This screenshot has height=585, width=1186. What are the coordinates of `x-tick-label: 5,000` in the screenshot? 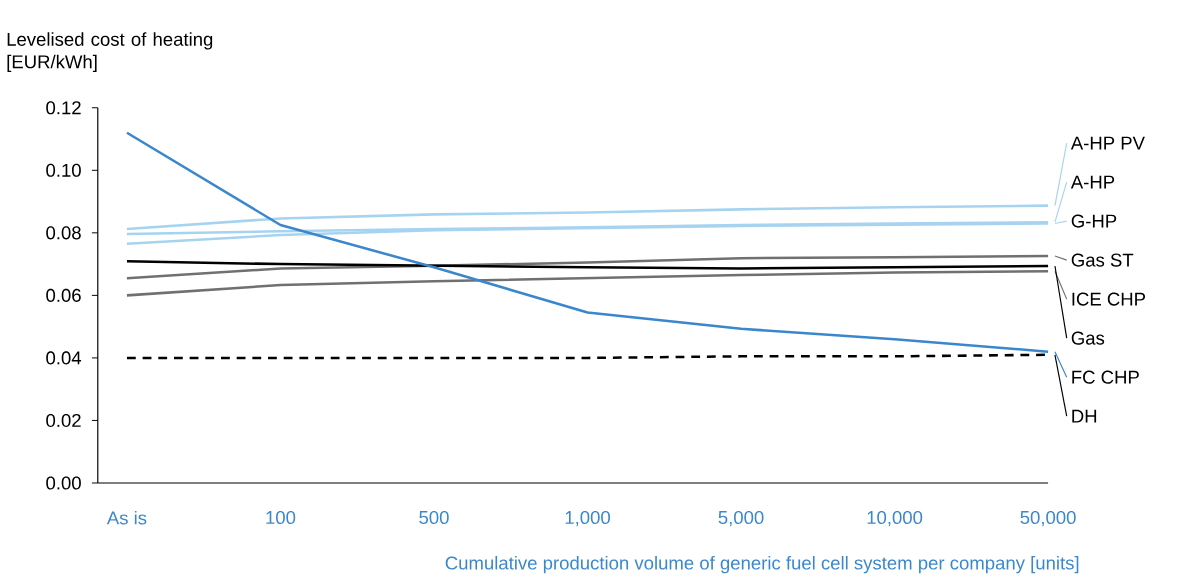 It's located at (741, 518).